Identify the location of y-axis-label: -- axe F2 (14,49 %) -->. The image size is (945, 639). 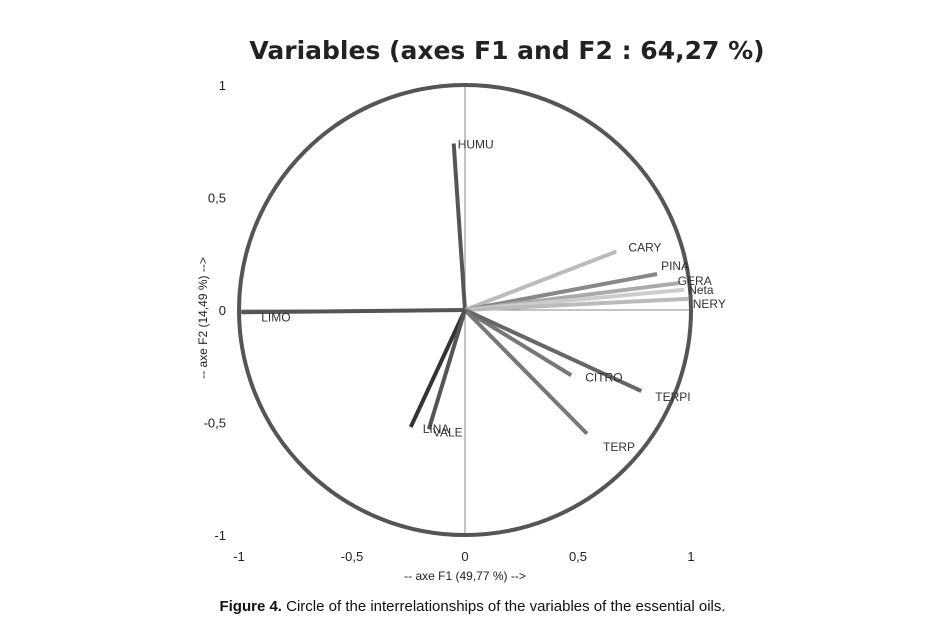
(203, 318).